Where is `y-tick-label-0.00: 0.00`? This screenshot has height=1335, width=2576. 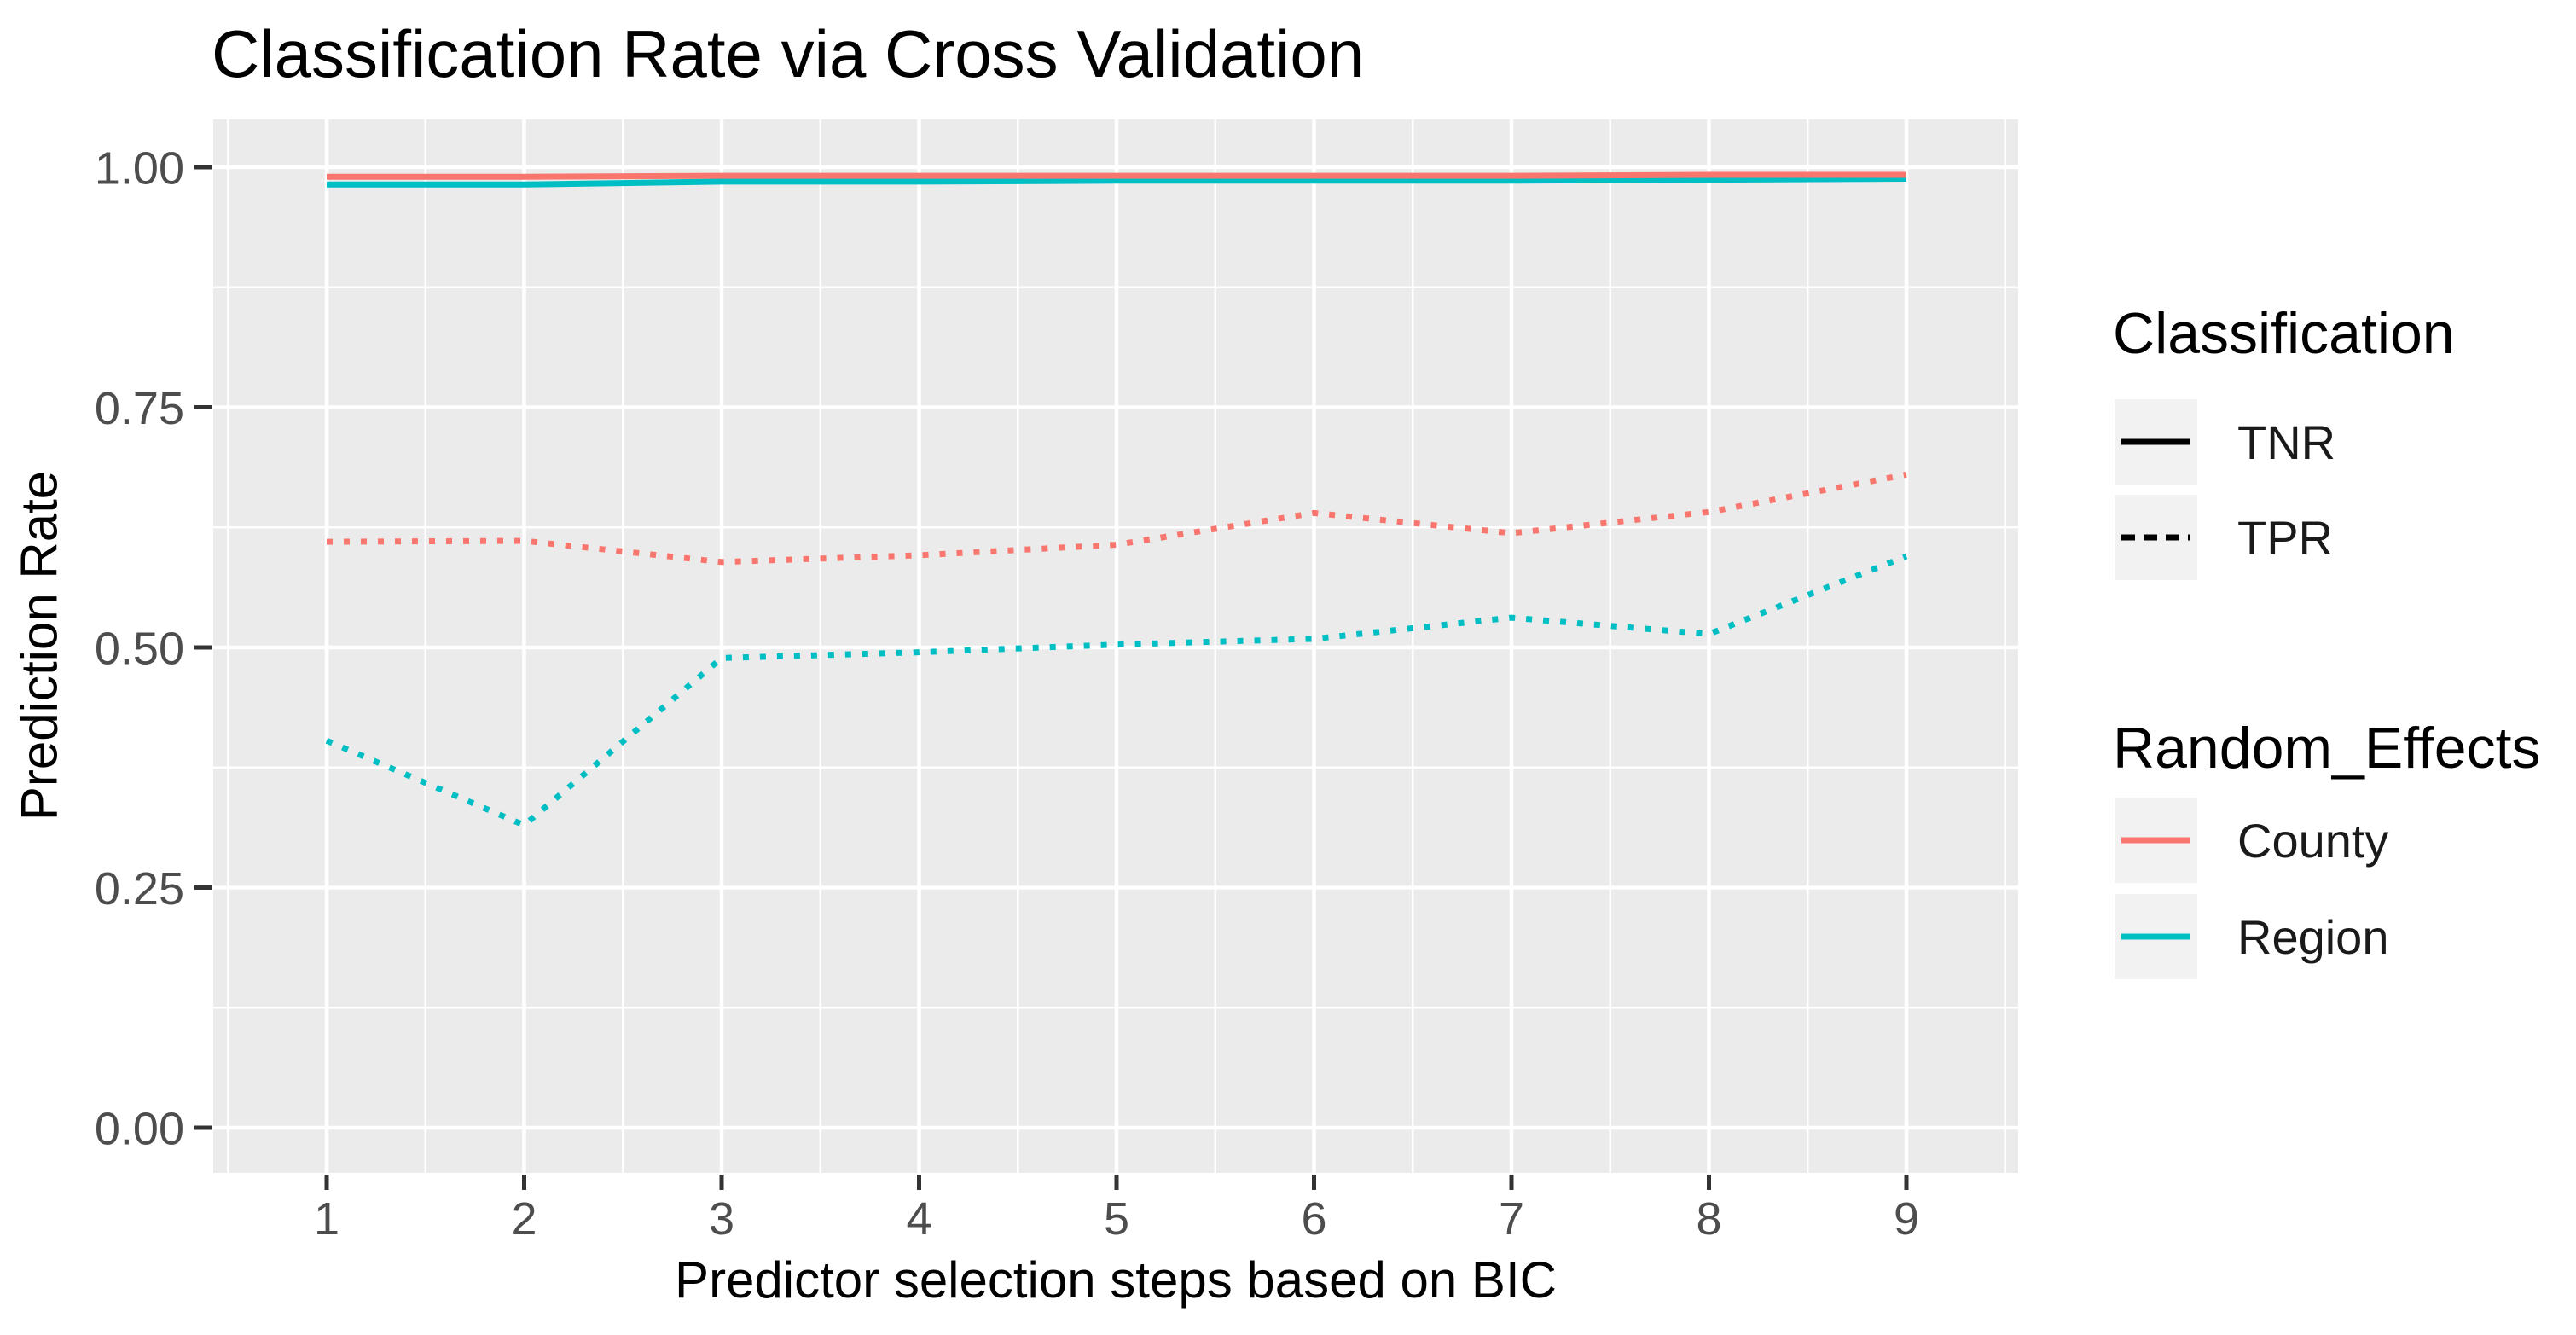 y-tick-label-0.00: 0.00 is located at coordinates (139, 1128).